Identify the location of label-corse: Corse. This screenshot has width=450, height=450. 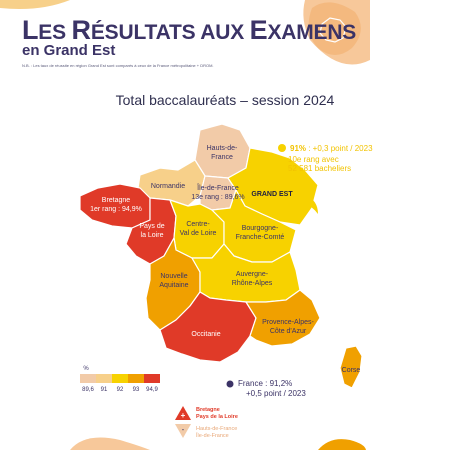
(351, 370).